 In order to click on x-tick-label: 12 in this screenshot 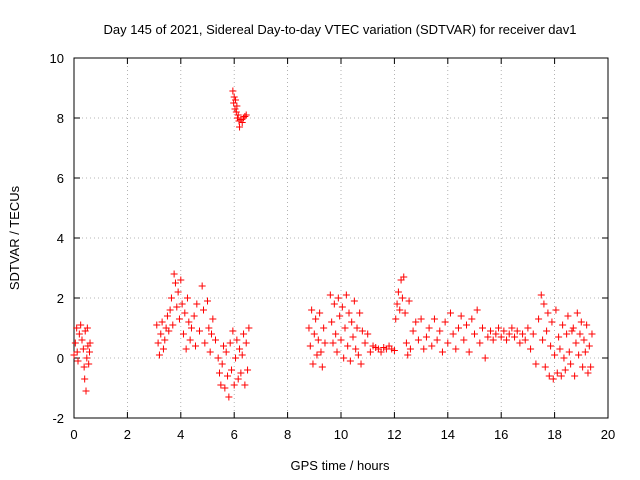, I will do `click(394, 434)`.